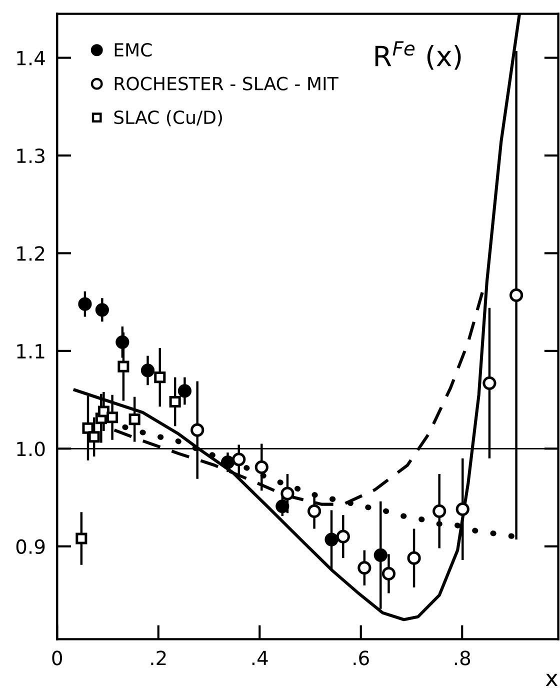  What do you see at coordinates (31, 58) in the screenshot?
I see `y-tick-label: 1.4` at bounding box center [31, 58].